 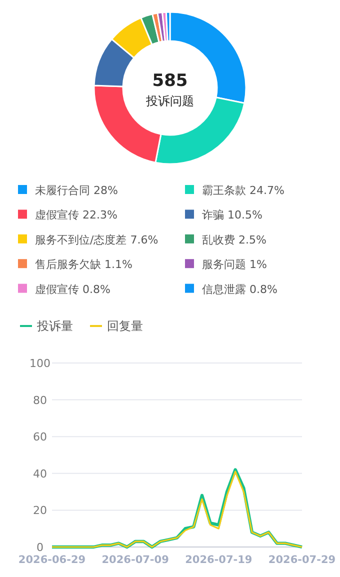 I want to click on legend-label: 虚假宣传 0.8%, so click(x=72, y=289).